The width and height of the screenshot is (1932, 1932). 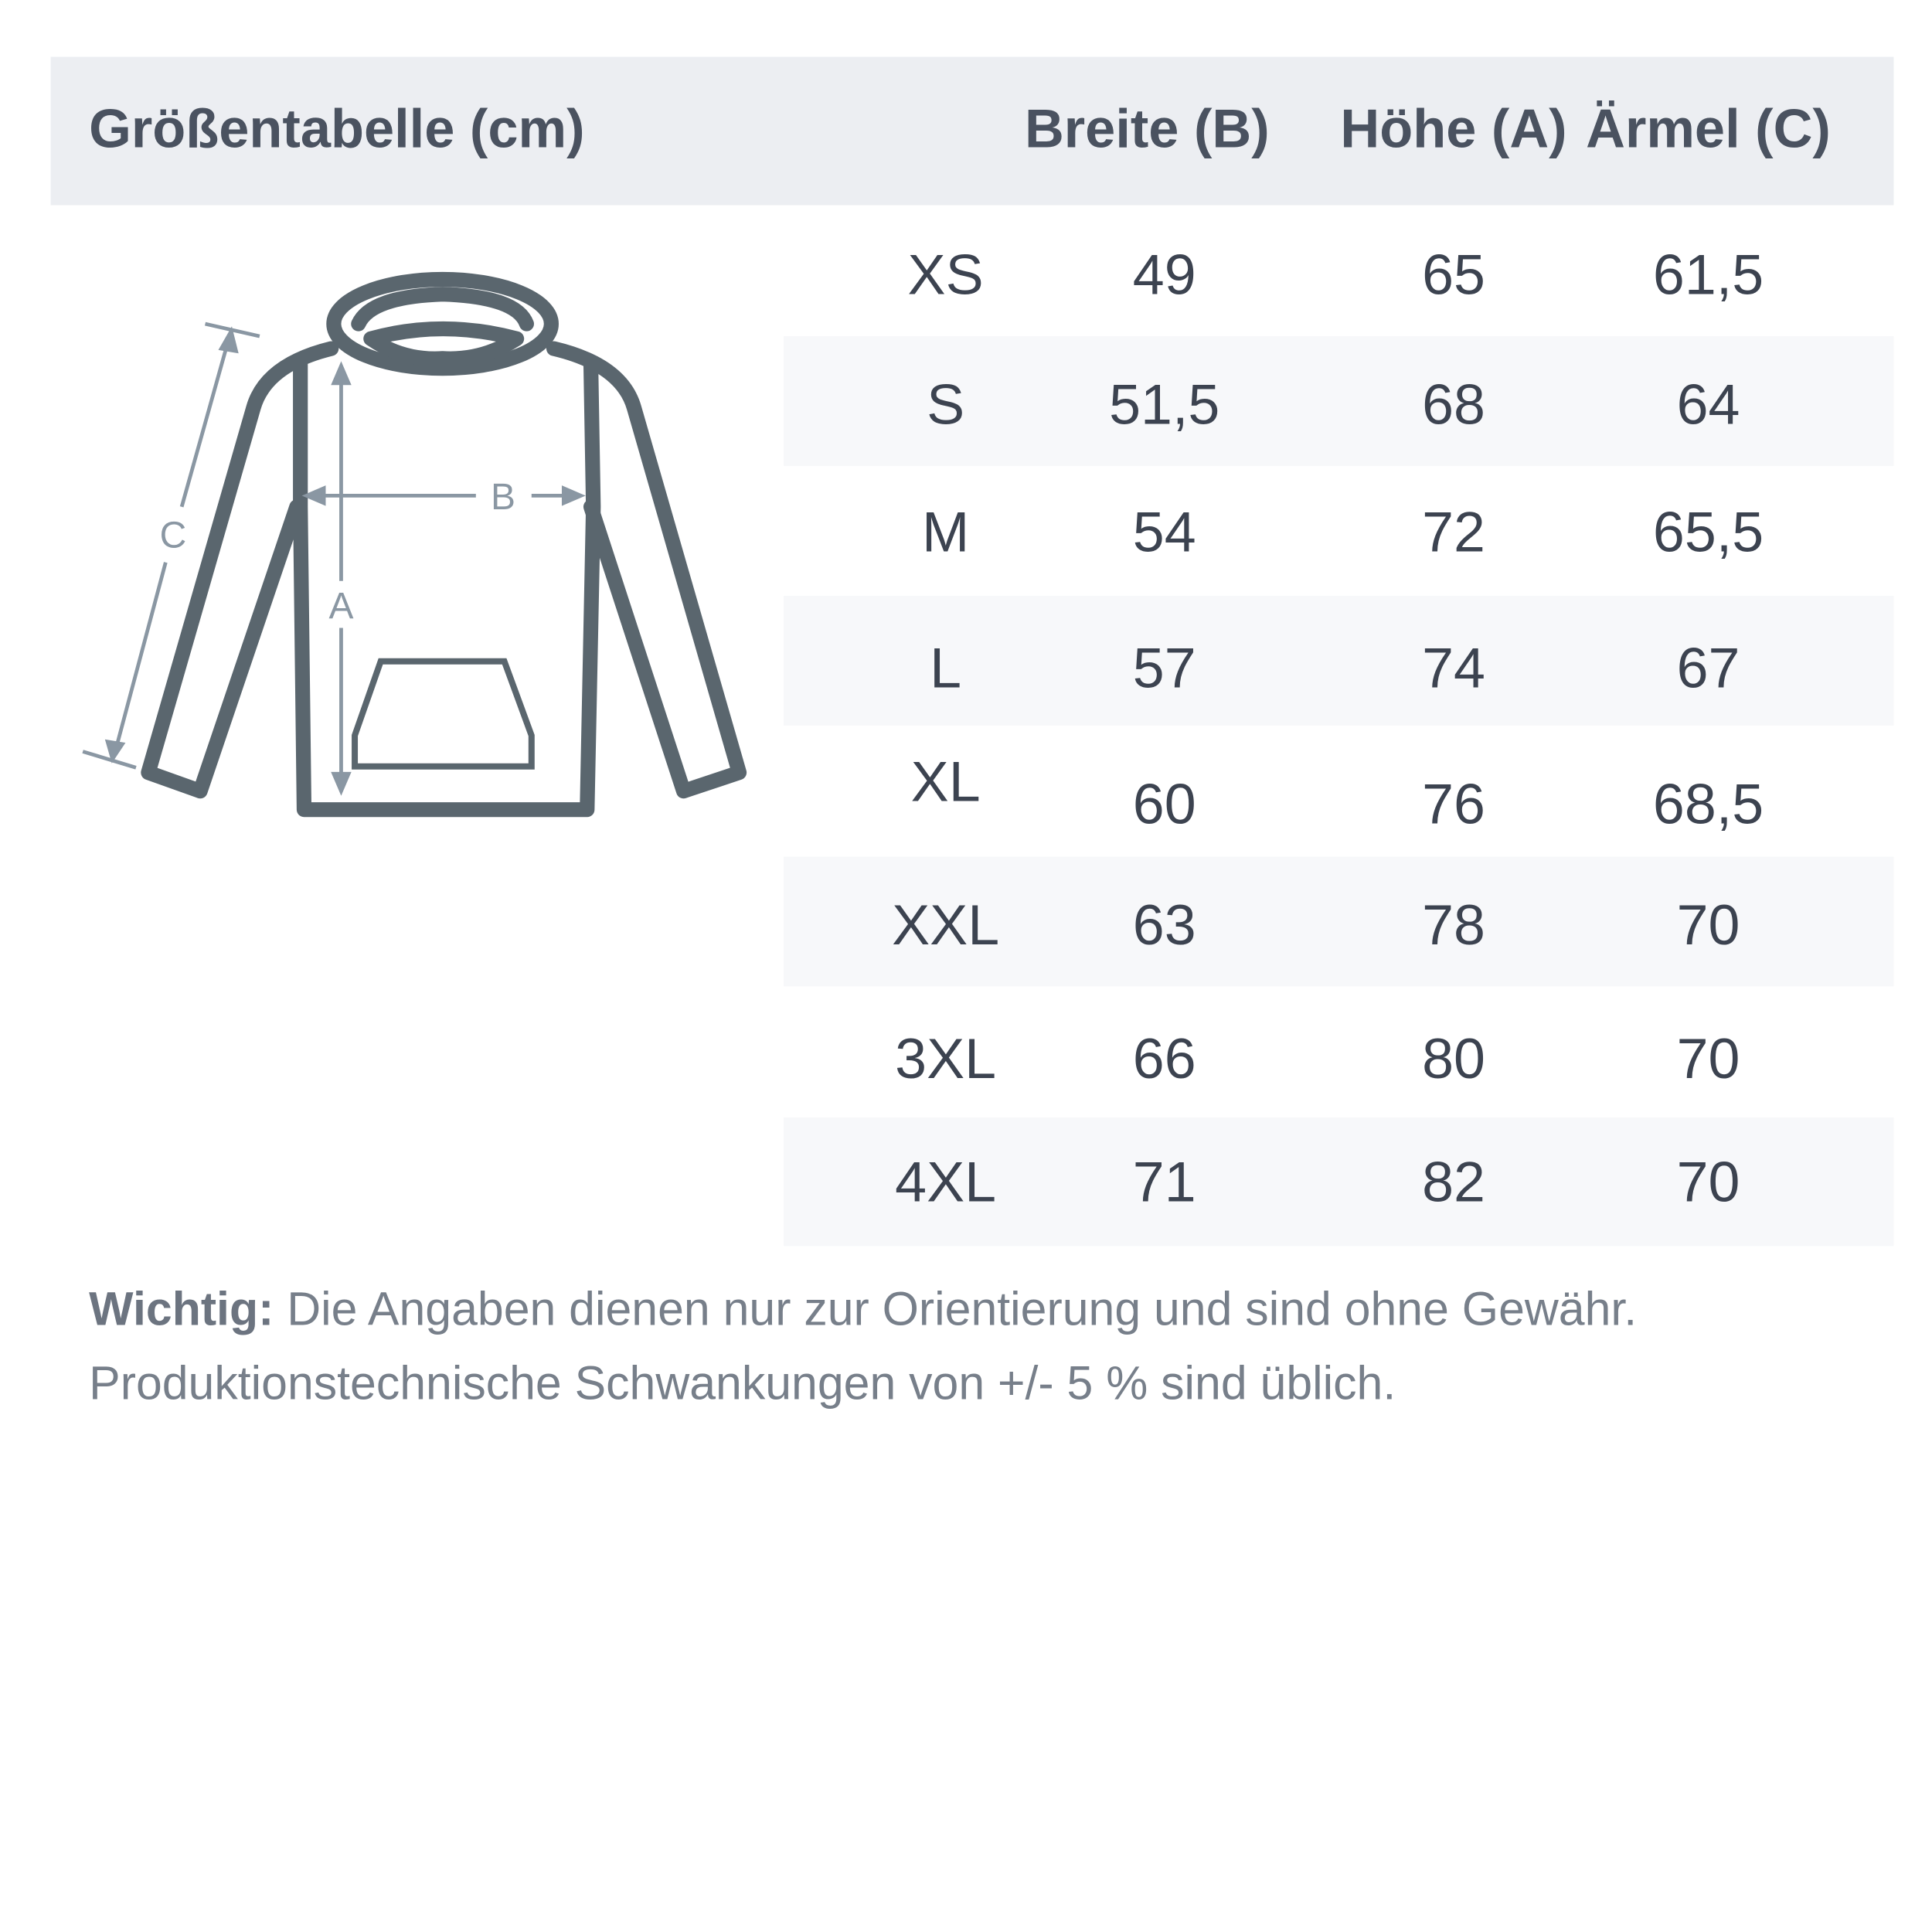 What do you see at coordinates (1708, 404) in the screenshot?
I see `cell-aermel: 64` at bounding box center [1708, 404].